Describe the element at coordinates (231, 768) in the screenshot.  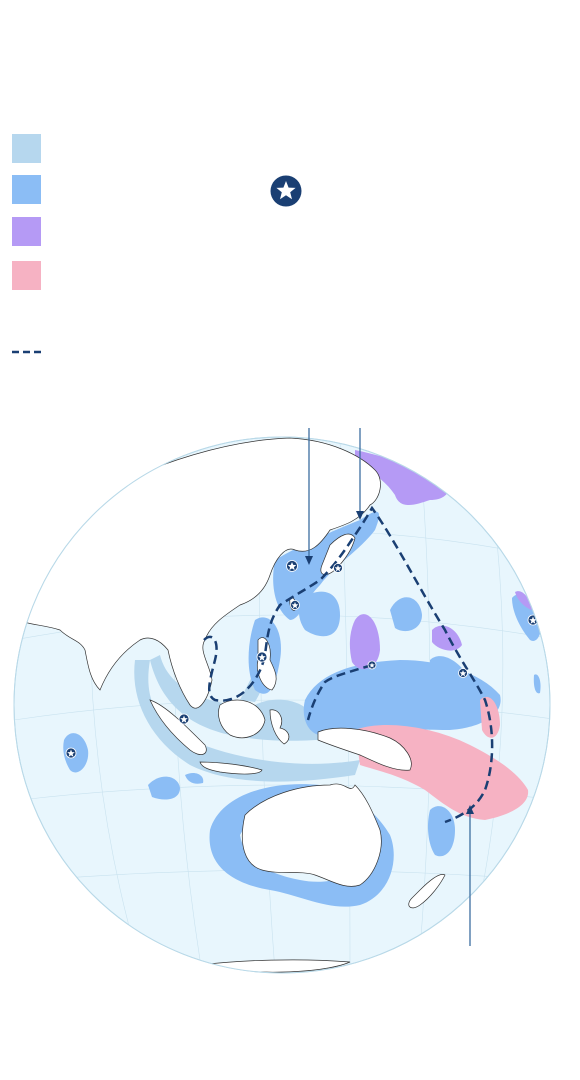
I see `landmass-java` at that location.